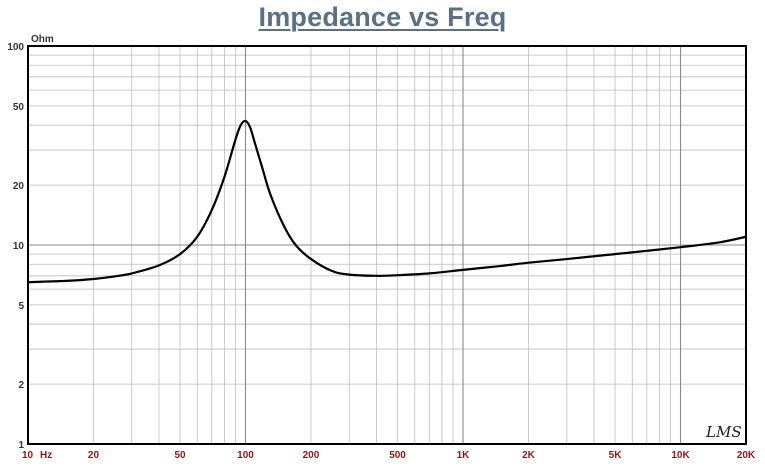  Describe the element at coordinates (680, 455) in the screenshot. I see `x-tick-label: 10K` at that location.